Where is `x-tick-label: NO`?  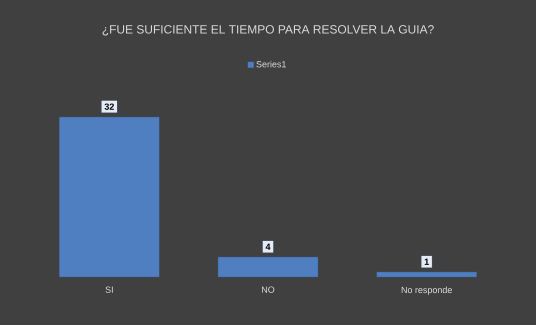 x-tick-label: NO is located at coordinates (268, 289).